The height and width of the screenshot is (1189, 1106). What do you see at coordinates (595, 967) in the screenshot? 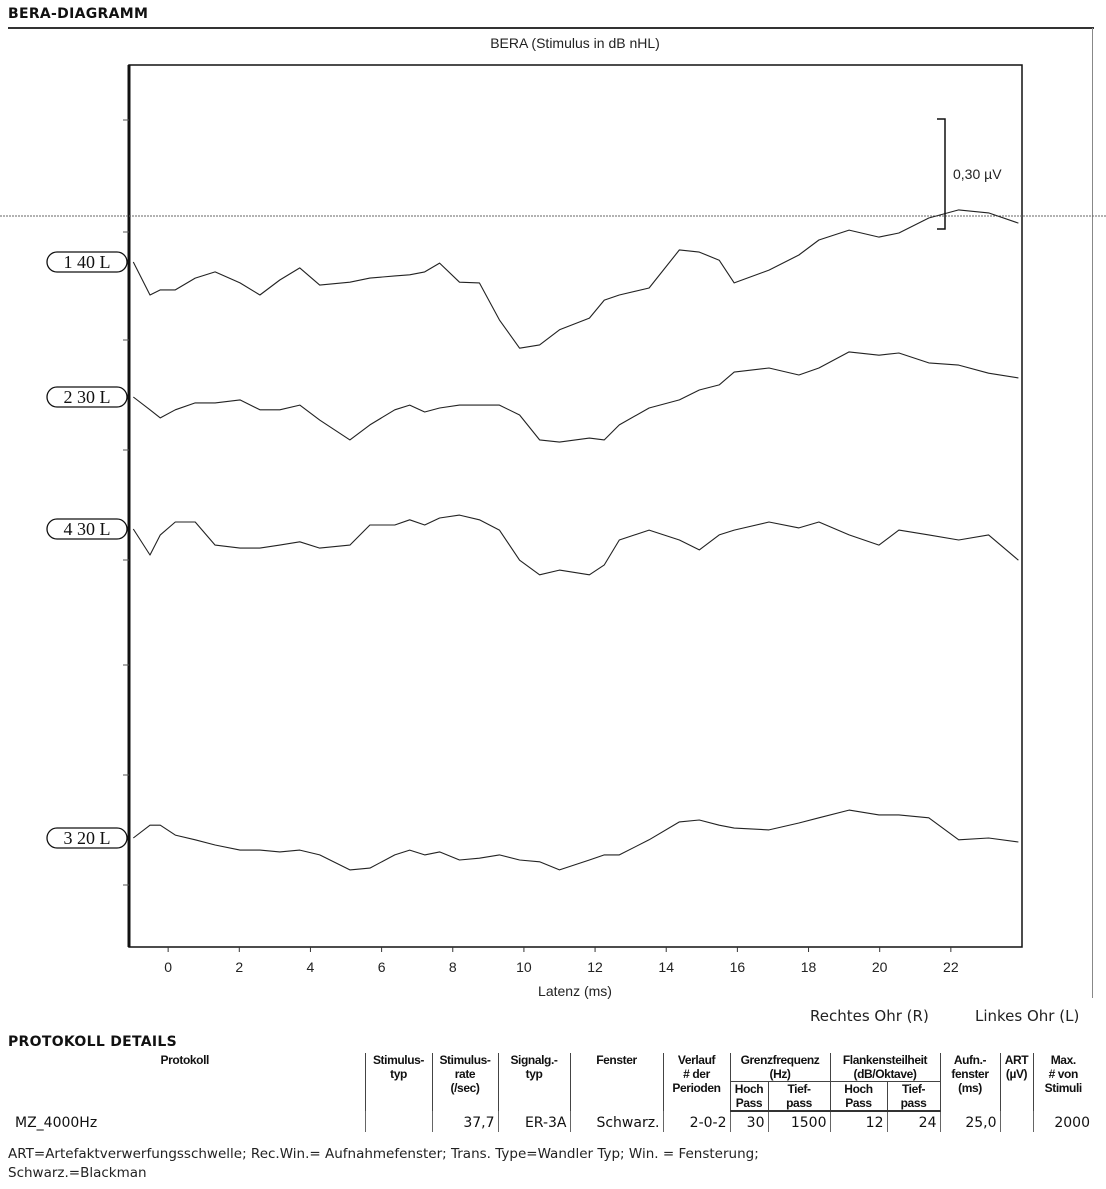
I see `x-tick-label: 12` at bounding box center [595, 967].